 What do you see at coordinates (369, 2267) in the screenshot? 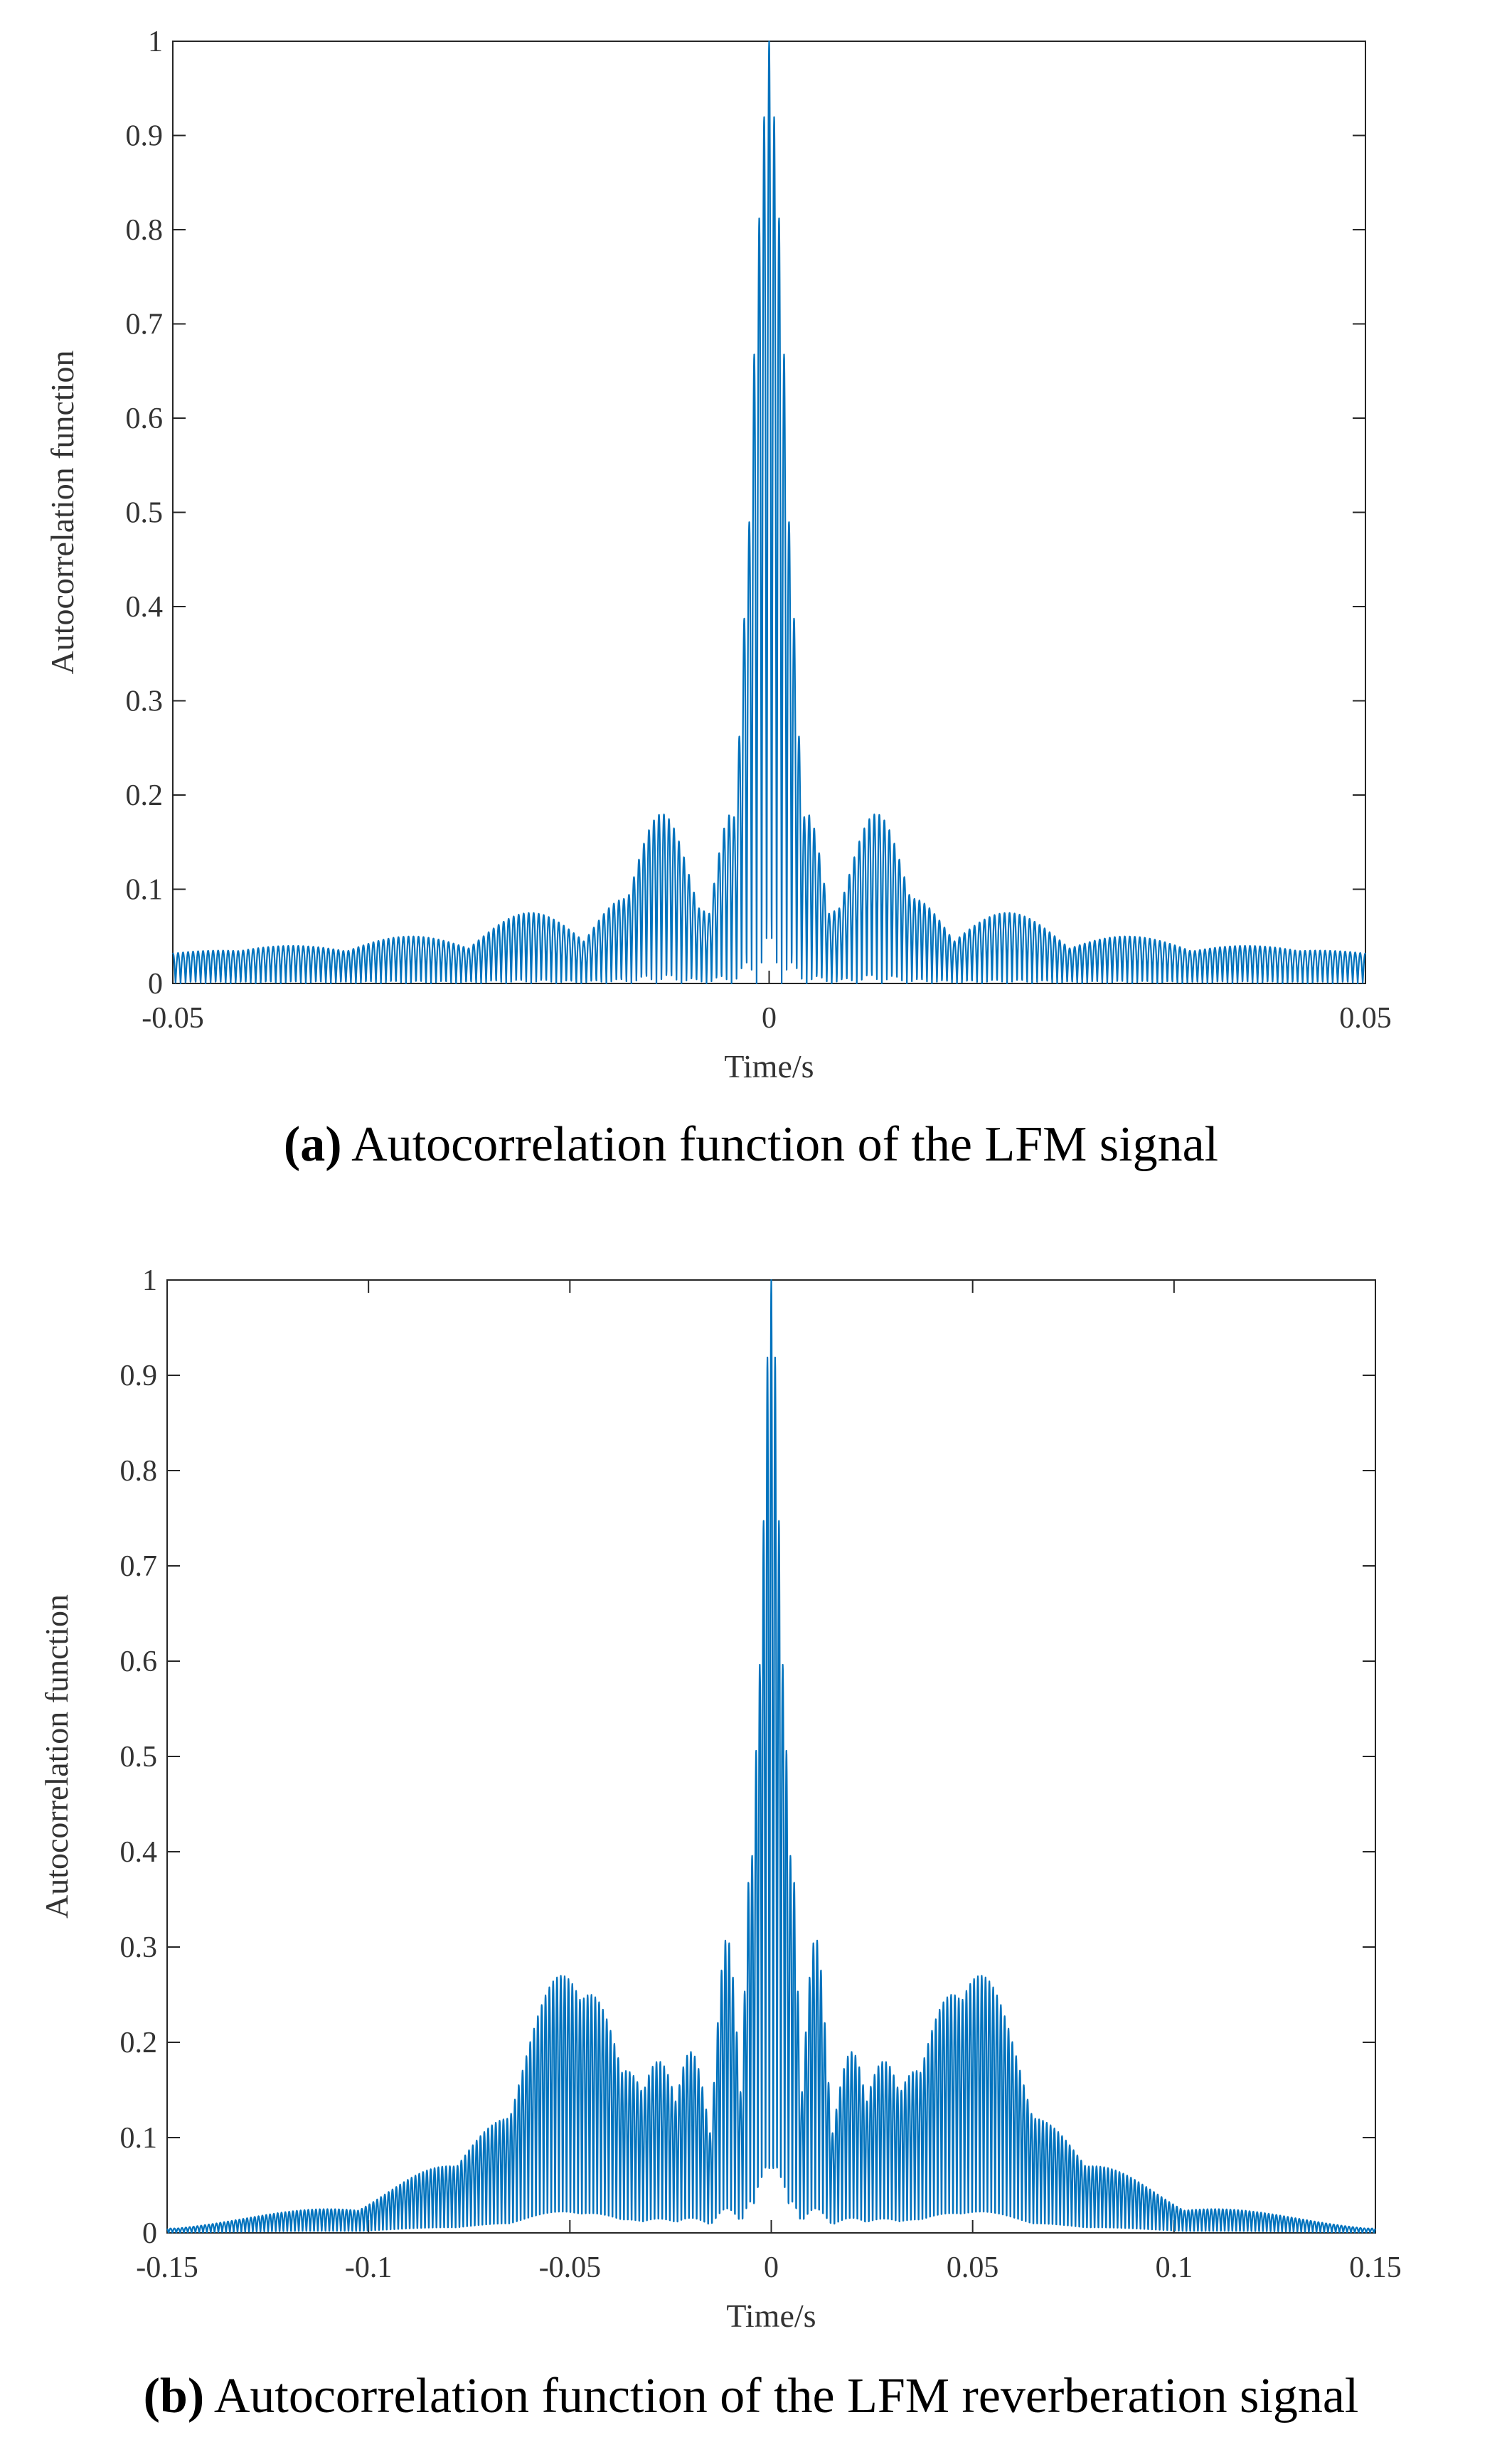
I see `x-tick-label: -0.1` at bounding box center [369, 2267].